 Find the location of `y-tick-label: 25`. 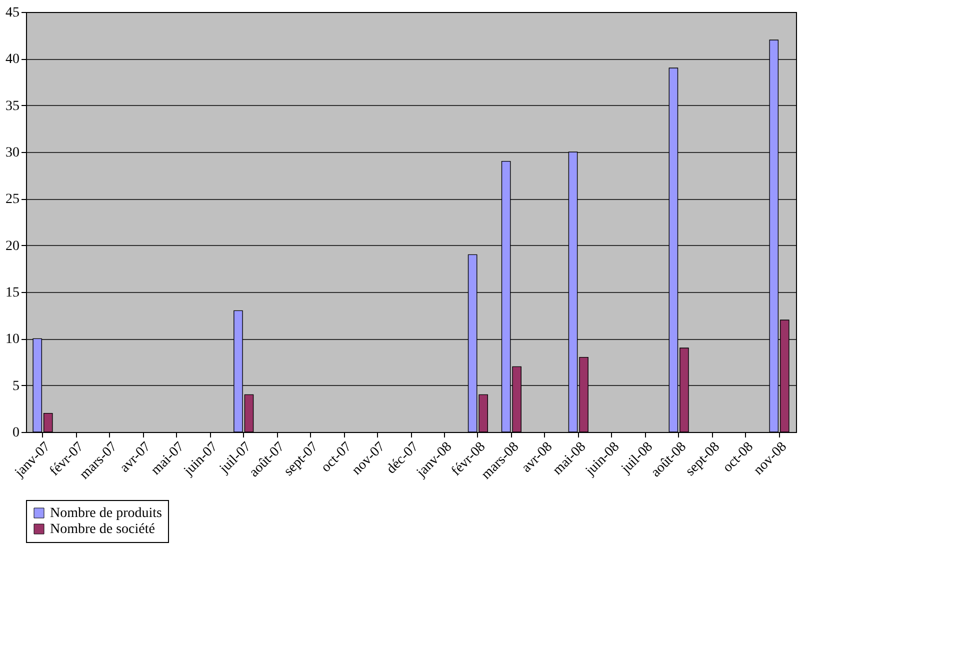

y-tick-label: 25 is located at coordinates (13, 200).